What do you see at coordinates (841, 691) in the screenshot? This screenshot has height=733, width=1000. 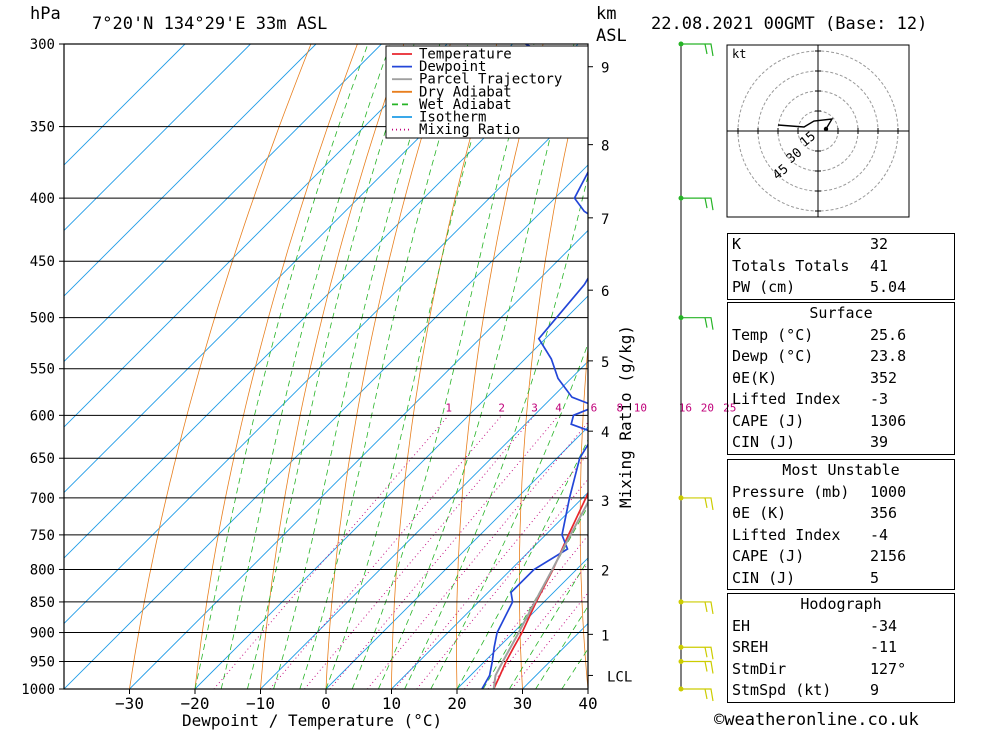 I see `table-row: StmSpd (kt) 9` at bounding box center [841, 691].